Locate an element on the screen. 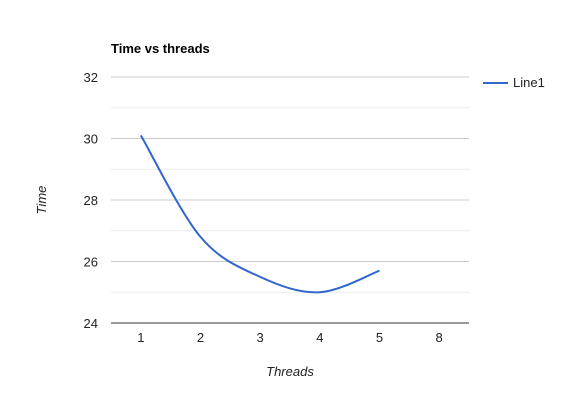 Image resolution: width=580 pixels, height=400 pixels. y-tick-label: 30 is located at coordinates (91, 139).